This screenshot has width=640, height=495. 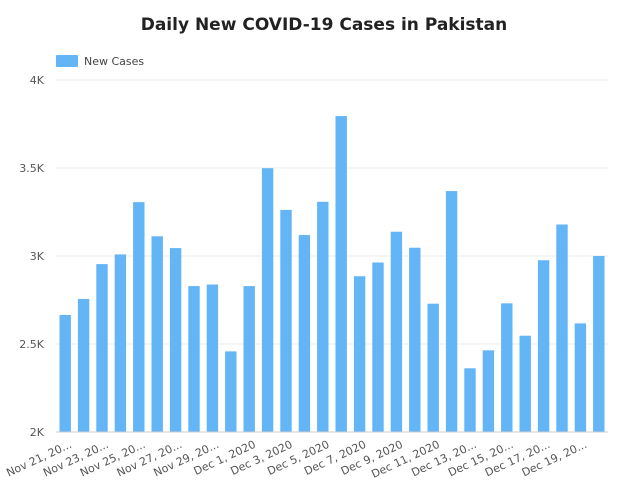 I want to click on chart-title: Daily New COVID-19 Cases in Pakistan, so click(x=324, y=25).